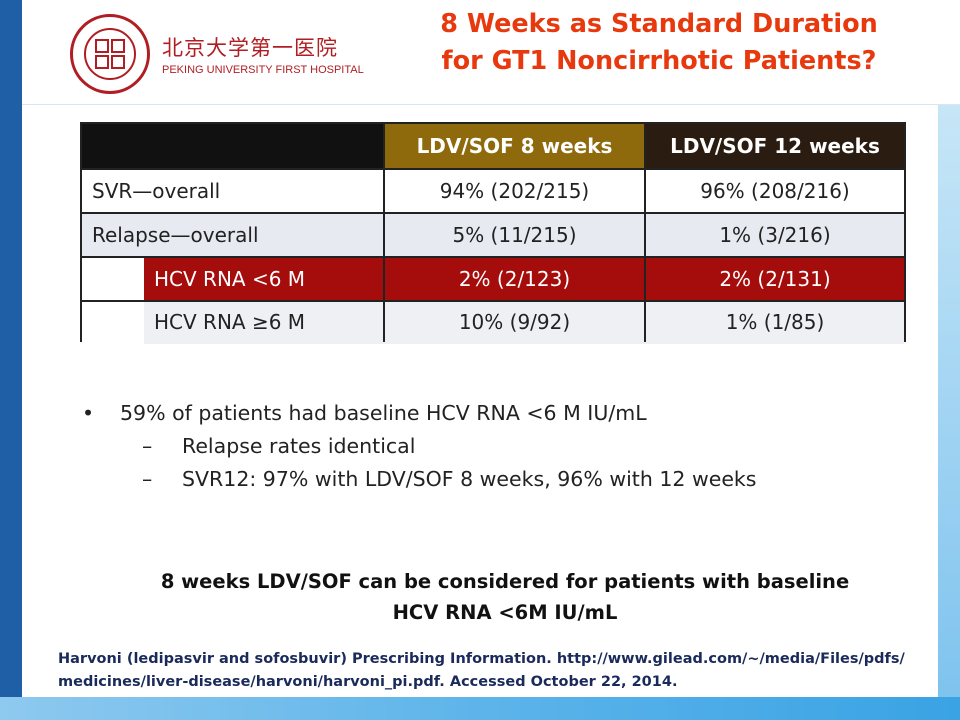  I want to click on cell-8-weeks: 5% (11/215), so click(513, 235).